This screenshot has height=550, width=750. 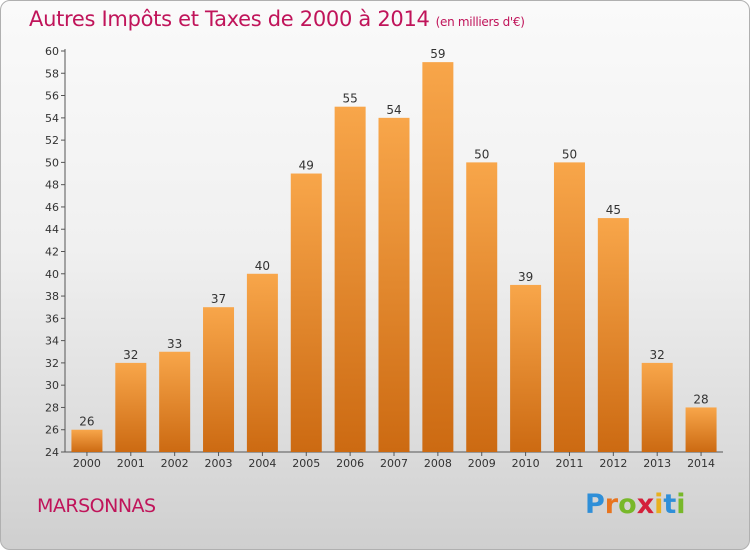 I want to click on y-tick-label: 48, so click(x=52, y=185).